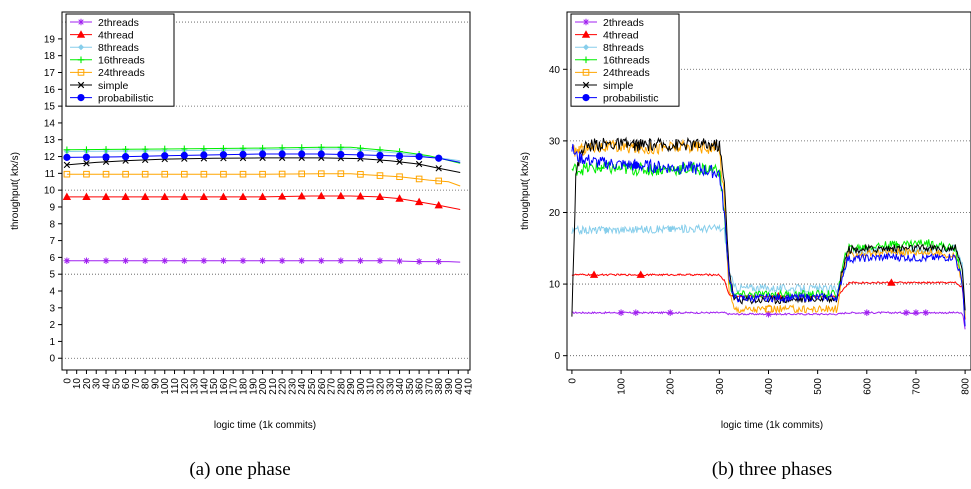  I want to click on legend-item: 4thread, so click(102, 35).